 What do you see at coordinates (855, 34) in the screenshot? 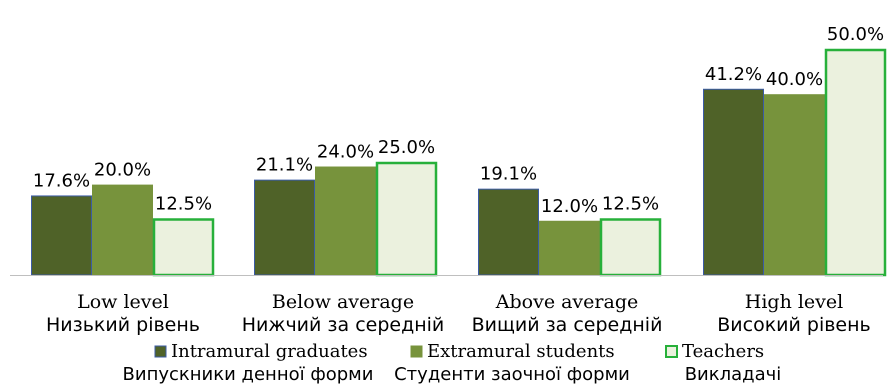
I see `data-label: 50.0%` at bounding box center [855, 34].